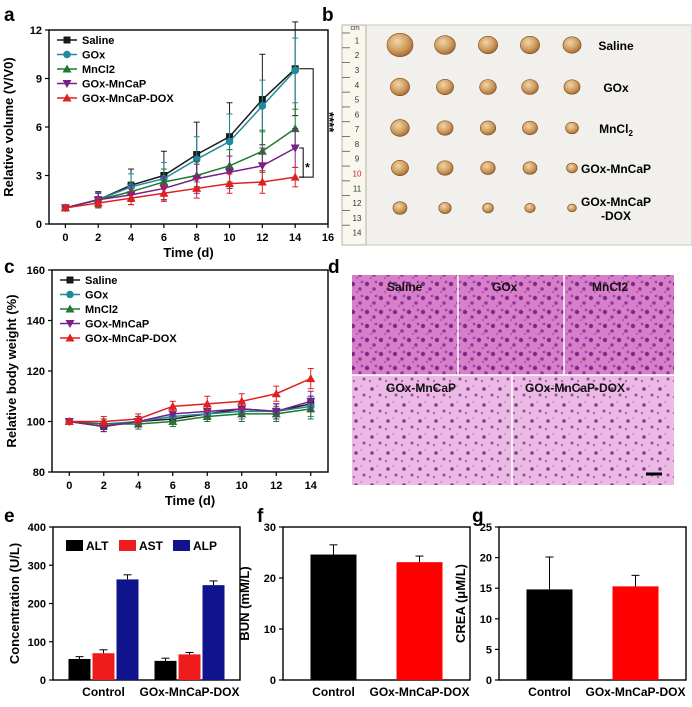 The height and width of the screenshot is (707, 692). I want to click on legend-label-gox: GOx, so click(97, 296).